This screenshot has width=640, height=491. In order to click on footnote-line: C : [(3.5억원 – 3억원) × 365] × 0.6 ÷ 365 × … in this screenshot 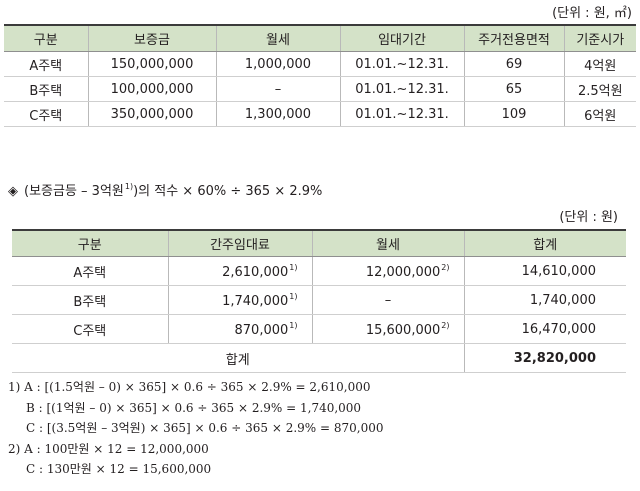, I will do `click(205, 428)`.